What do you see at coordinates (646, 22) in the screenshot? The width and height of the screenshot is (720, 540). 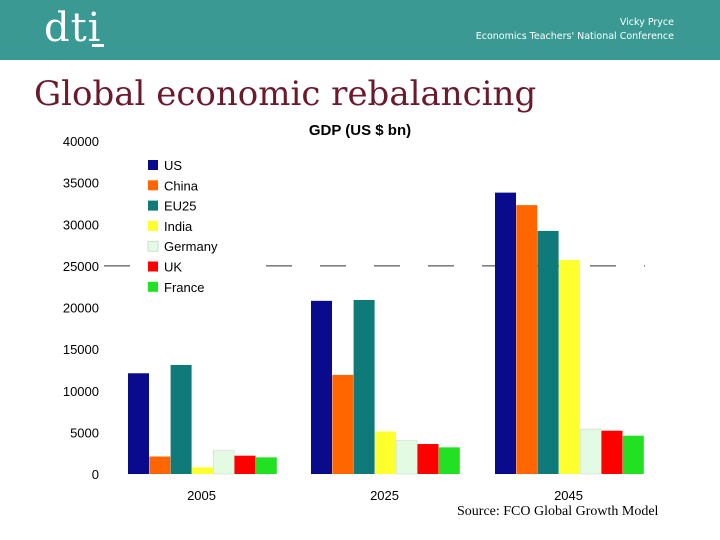 I see `speaker-name: Vicky Pryce` at bounding box center [646, 22].